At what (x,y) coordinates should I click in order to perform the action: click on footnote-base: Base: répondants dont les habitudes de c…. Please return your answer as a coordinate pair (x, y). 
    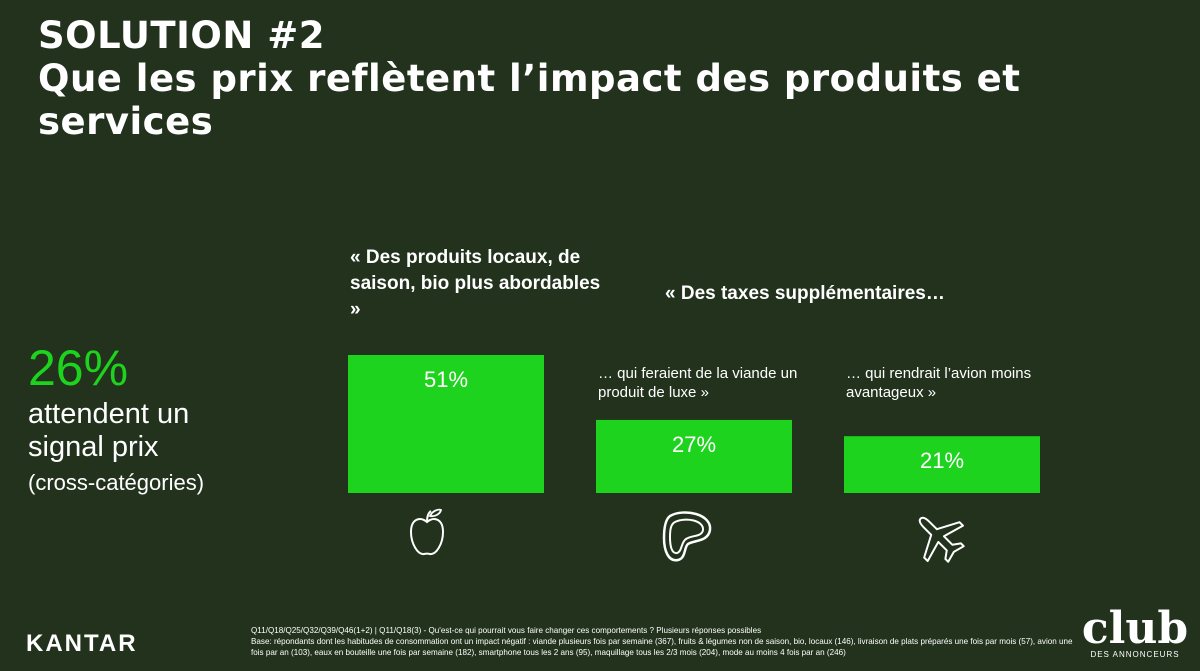
    Looking at the image, I should click on (662, 647).